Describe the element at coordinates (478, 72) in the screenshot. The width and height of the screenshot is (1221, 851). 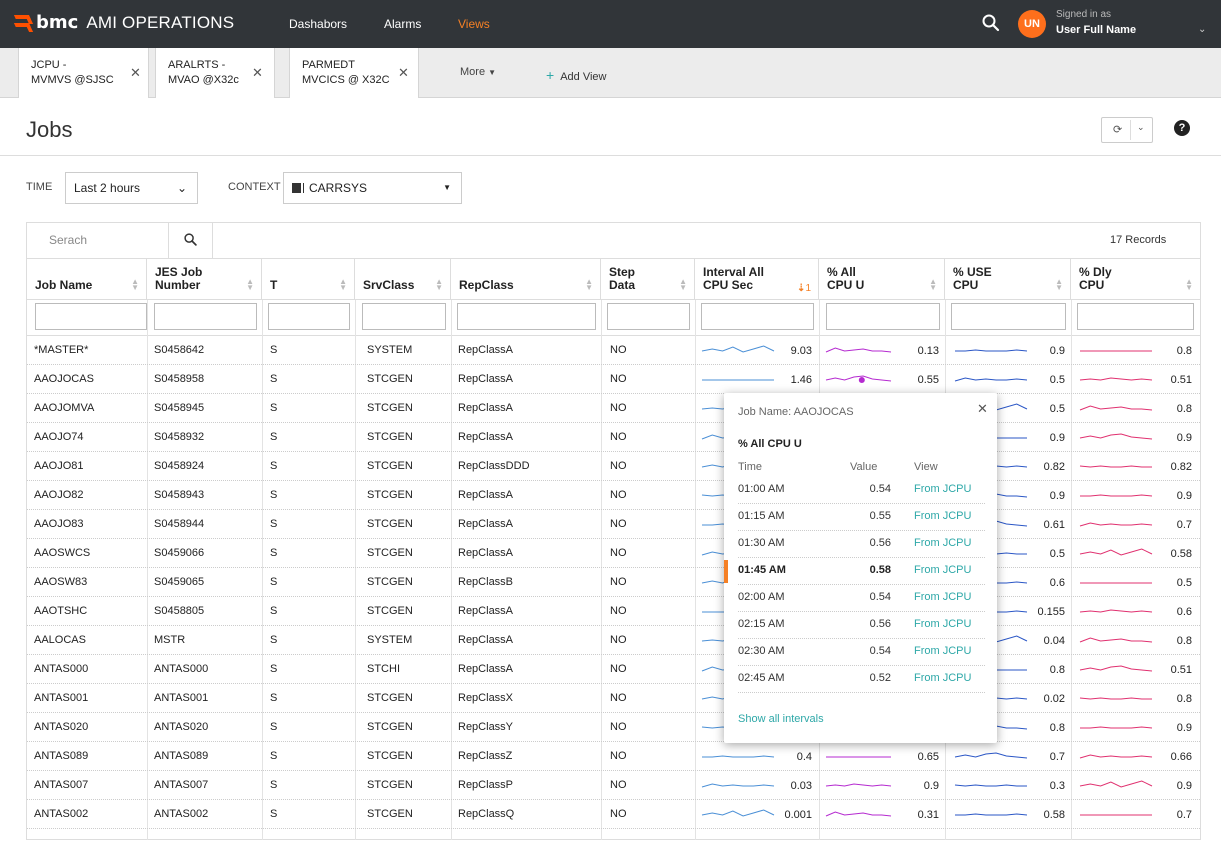
I see `more-tabs-dropdown: More ▼` at that location.